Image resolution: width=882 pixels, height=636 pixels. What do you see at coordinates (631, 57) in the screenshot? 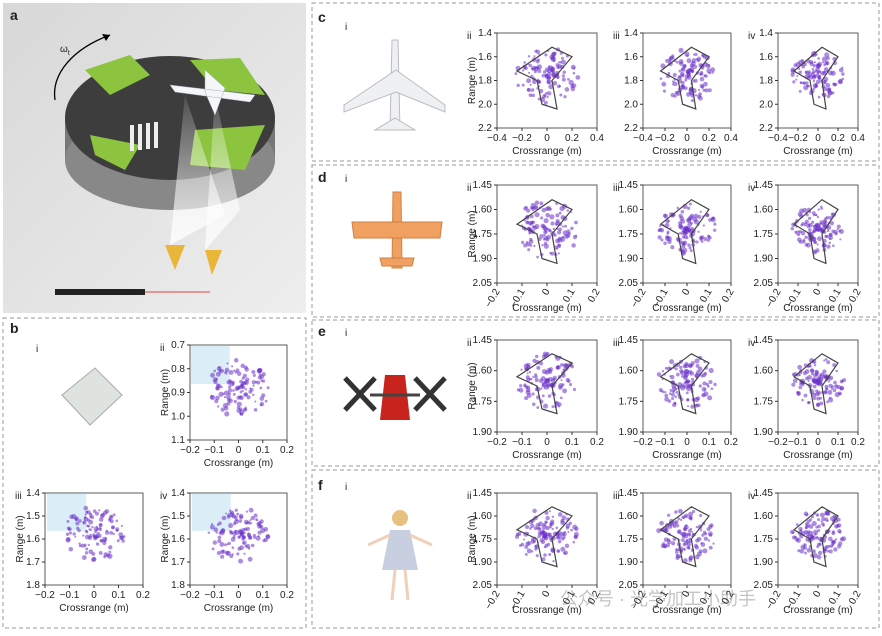
I see `y-tick-label: 1.6` at bounding box center [631, 57].